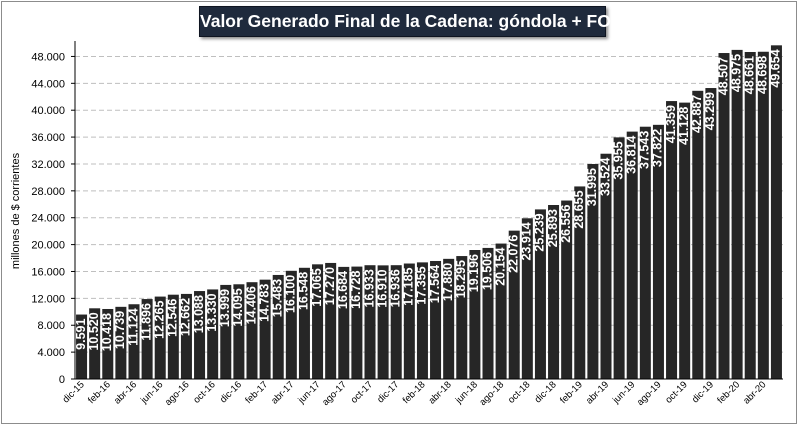  Describe the element at coordinates (48, 57) in the screenshot. I see `y-tick-label: 48.000` at that location.